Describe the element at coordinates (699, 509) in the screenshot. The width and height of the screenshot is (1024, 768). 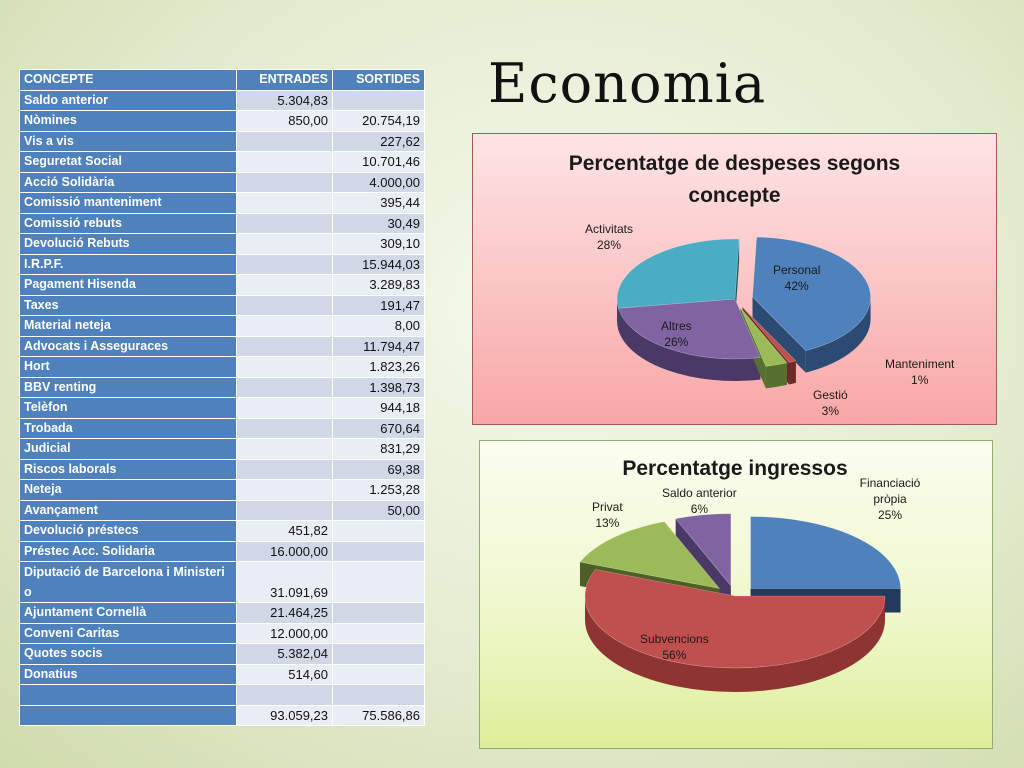
I see `data-label-percent: 6%` at that location.